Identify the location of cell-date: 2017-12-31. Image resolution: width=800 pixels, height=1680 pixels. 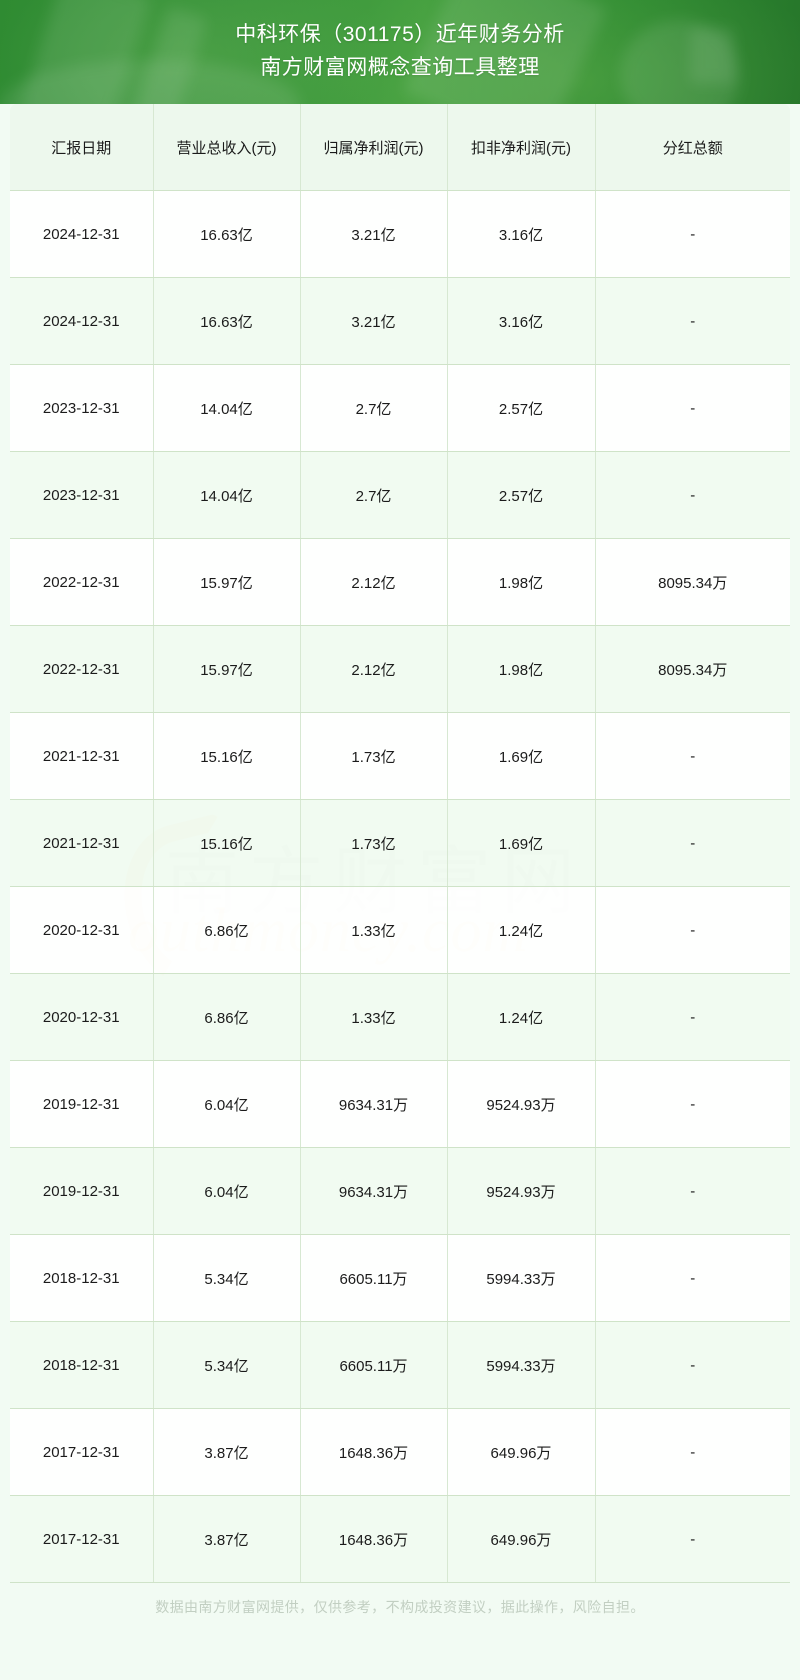
(82, 1539).